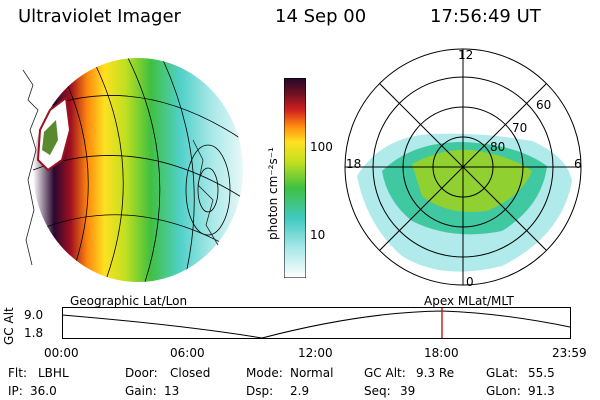 The image size is (600, 400). Describe the element at coordinates (502, 373) in the screenshot. I see `status-glat-label: GLat:` at that location.